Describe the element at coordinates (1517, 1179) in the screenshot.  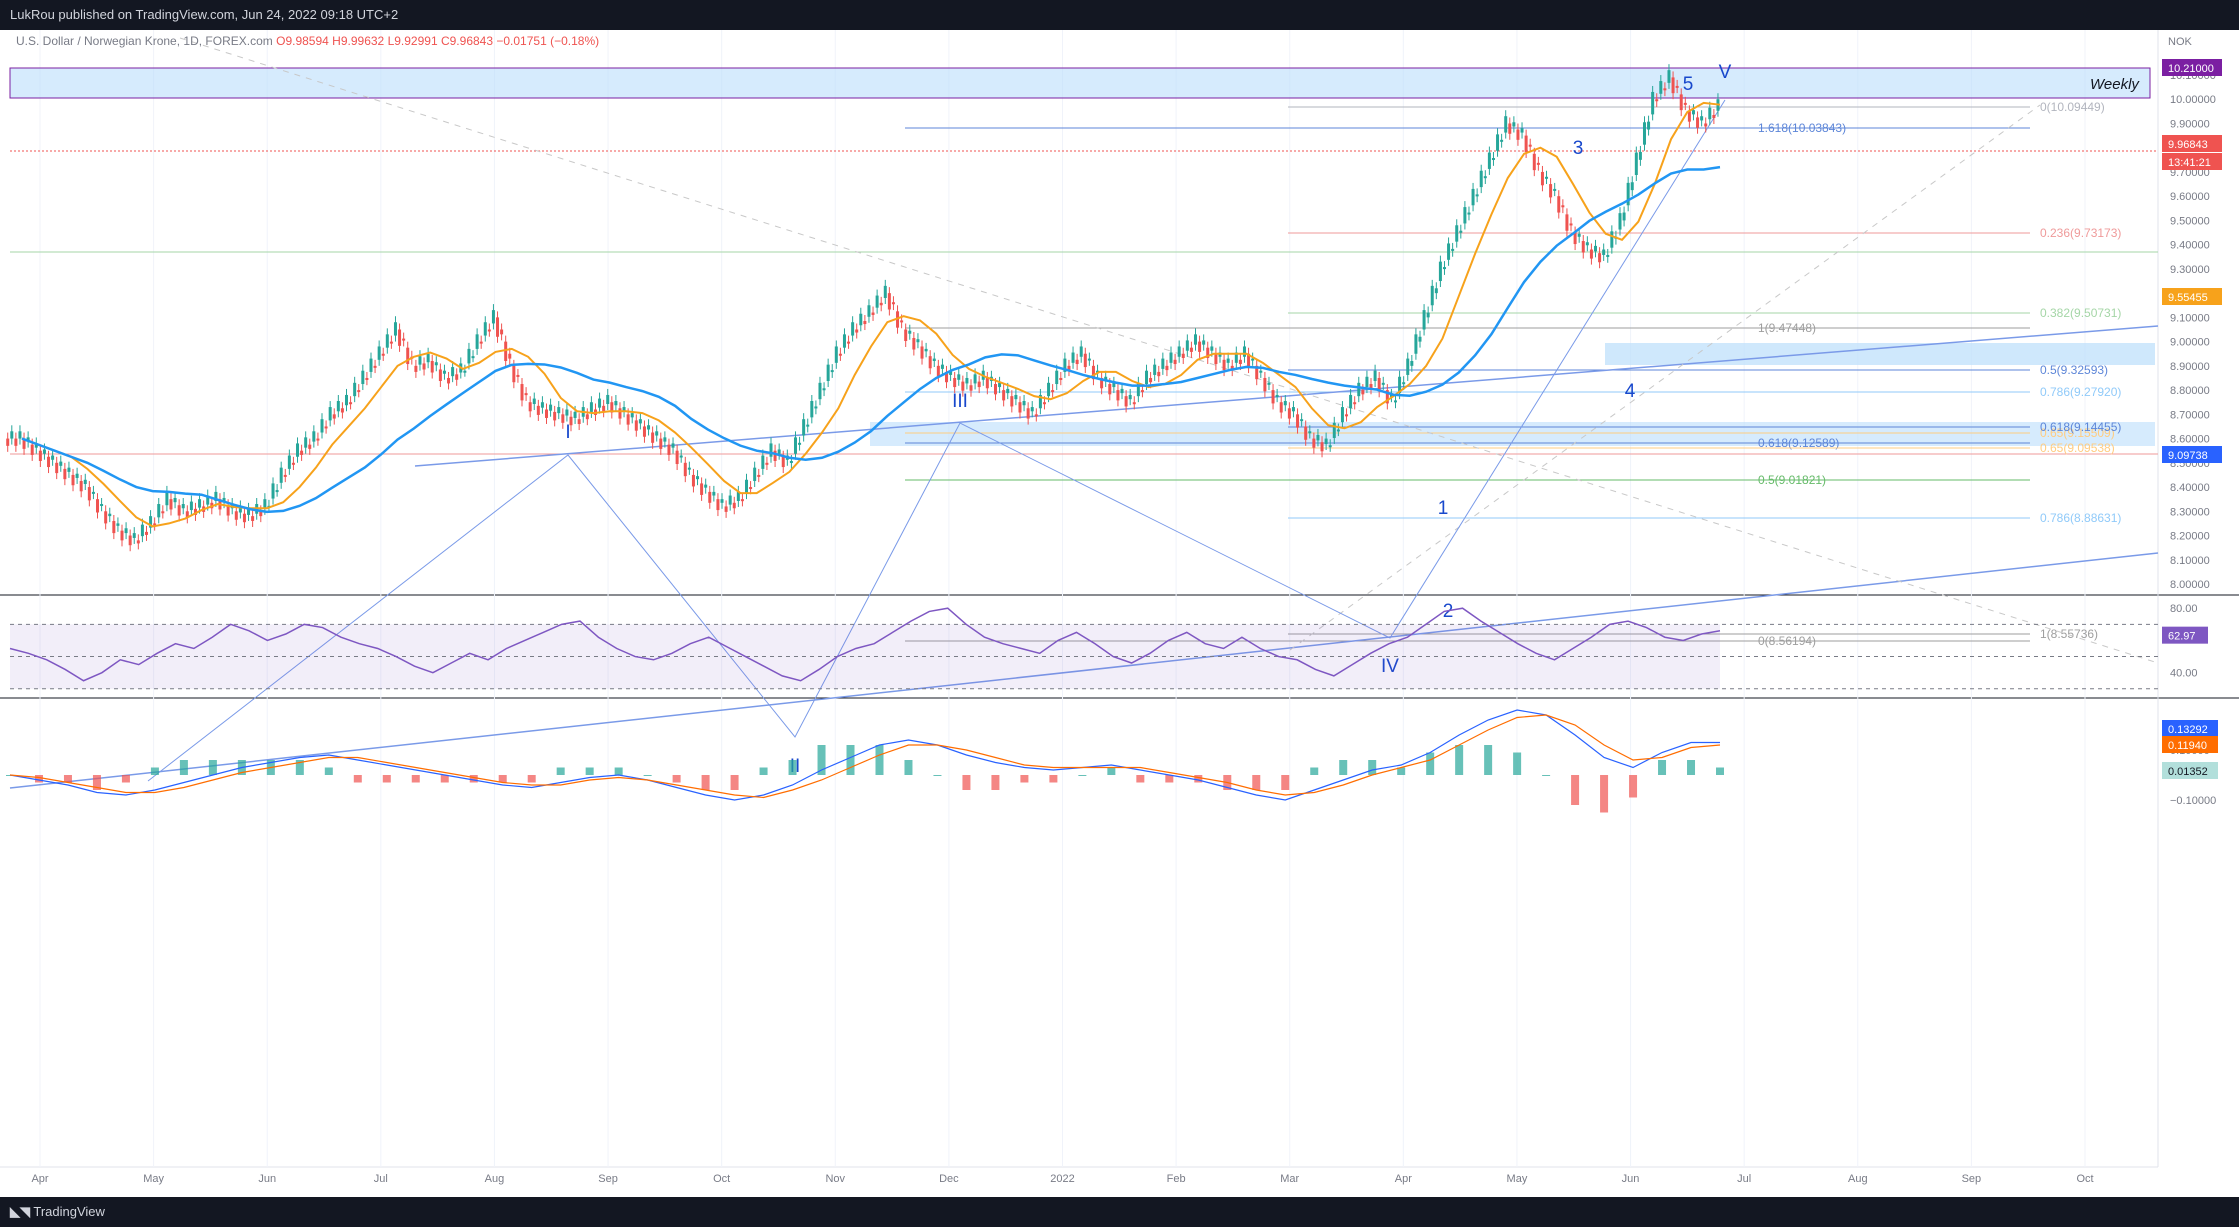
I see `x-tick-label: May` at that location.